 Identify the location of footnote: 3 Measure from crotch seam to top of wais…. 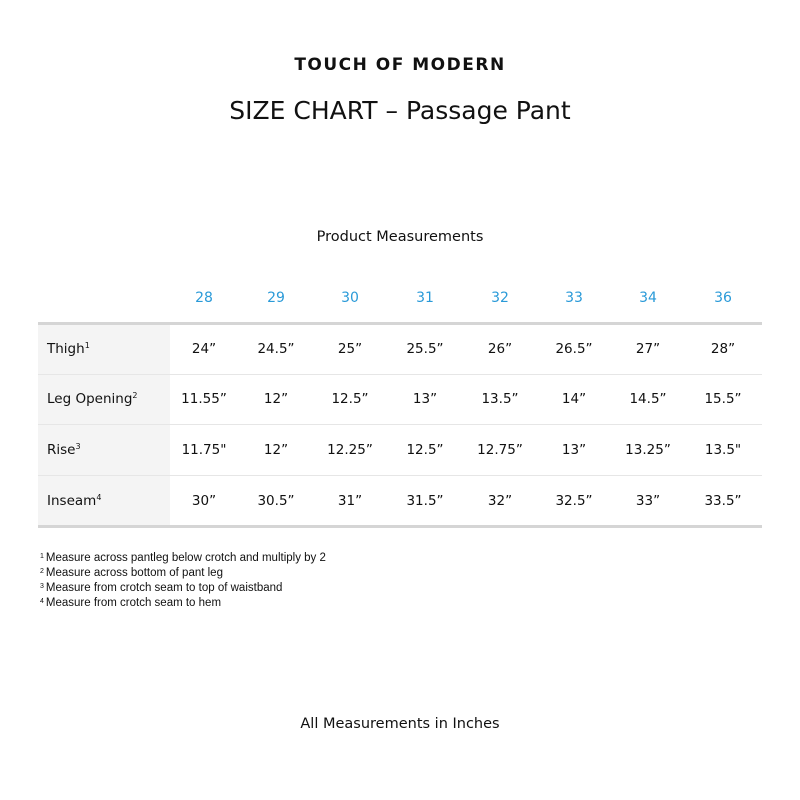
(183, 587).